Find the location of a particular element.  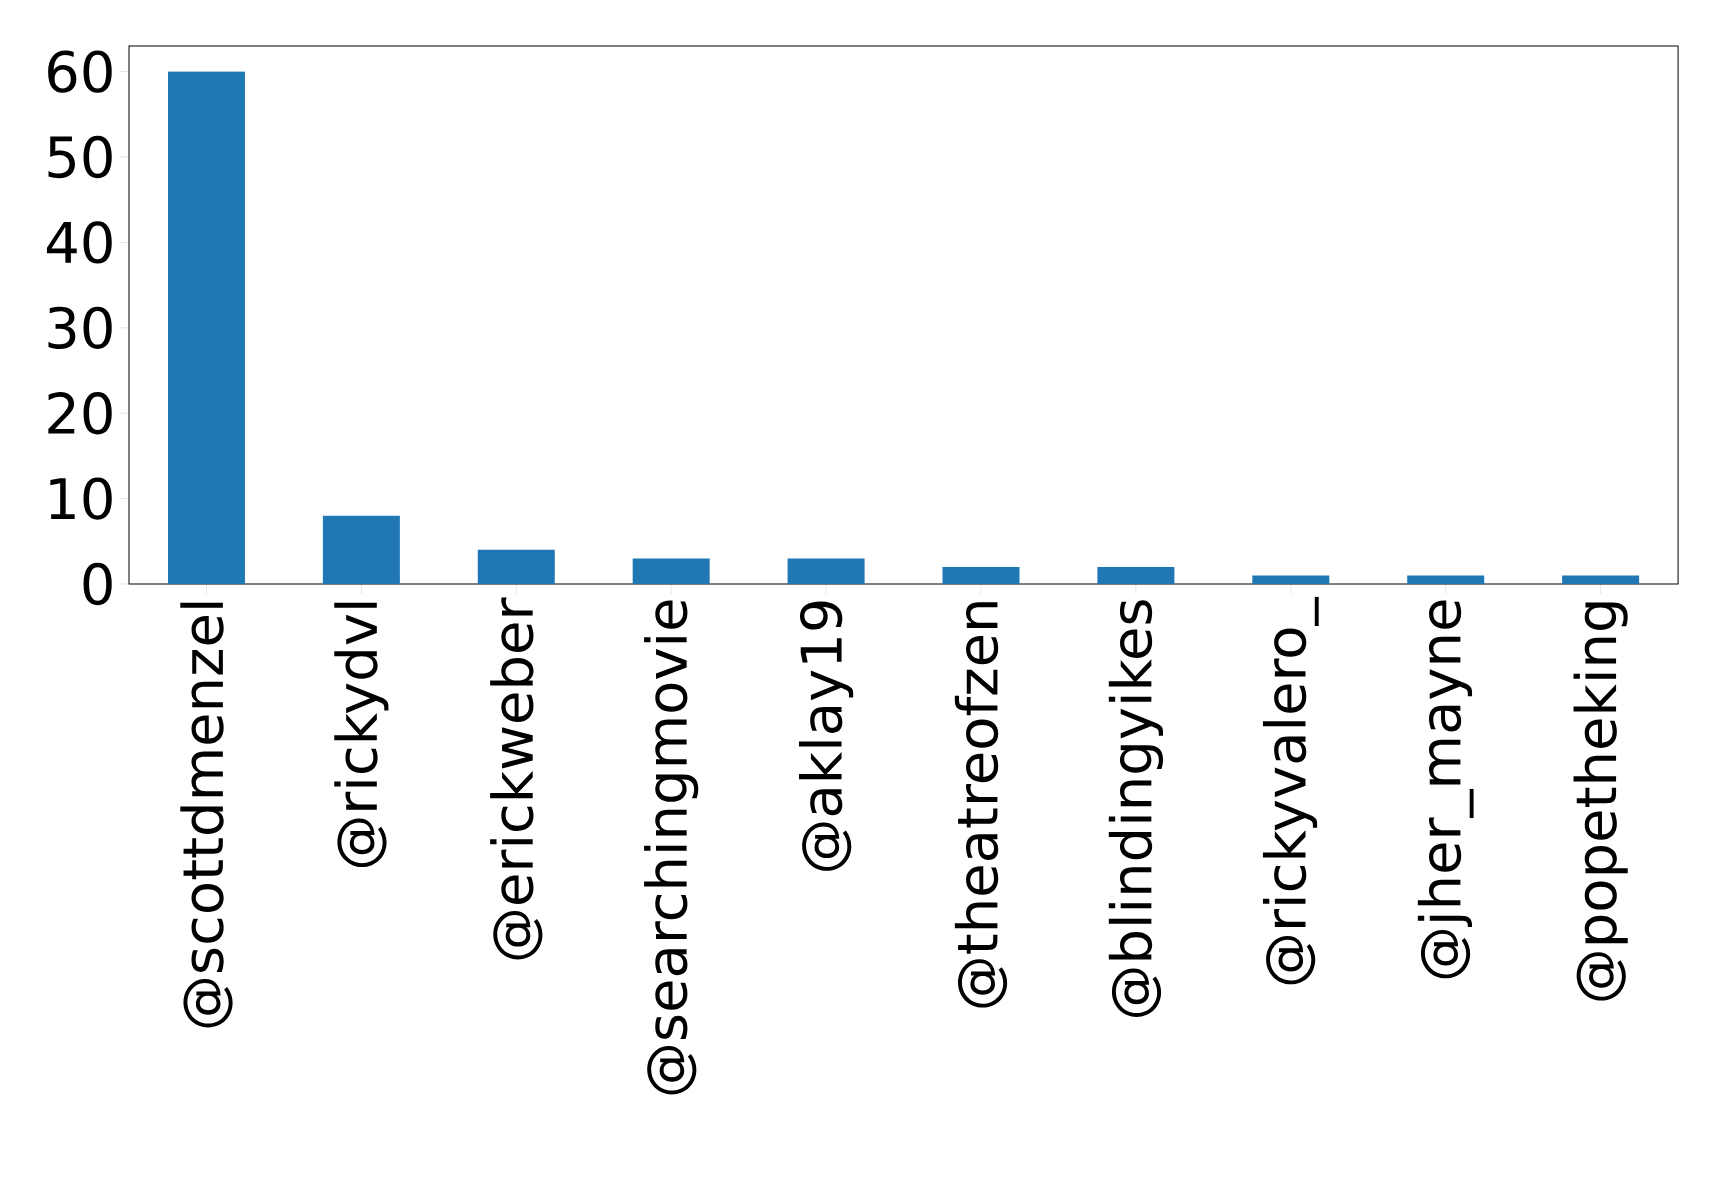

x-tick-label: @scottdmenzel is located at coordinates (206, 815).